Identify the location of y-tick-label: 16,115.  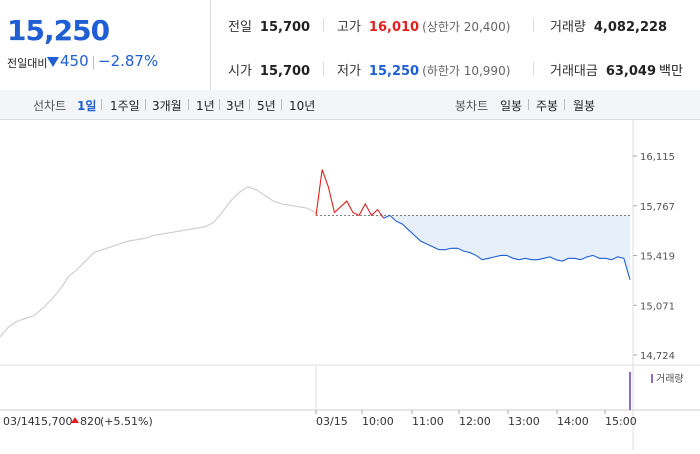
(657, 157).